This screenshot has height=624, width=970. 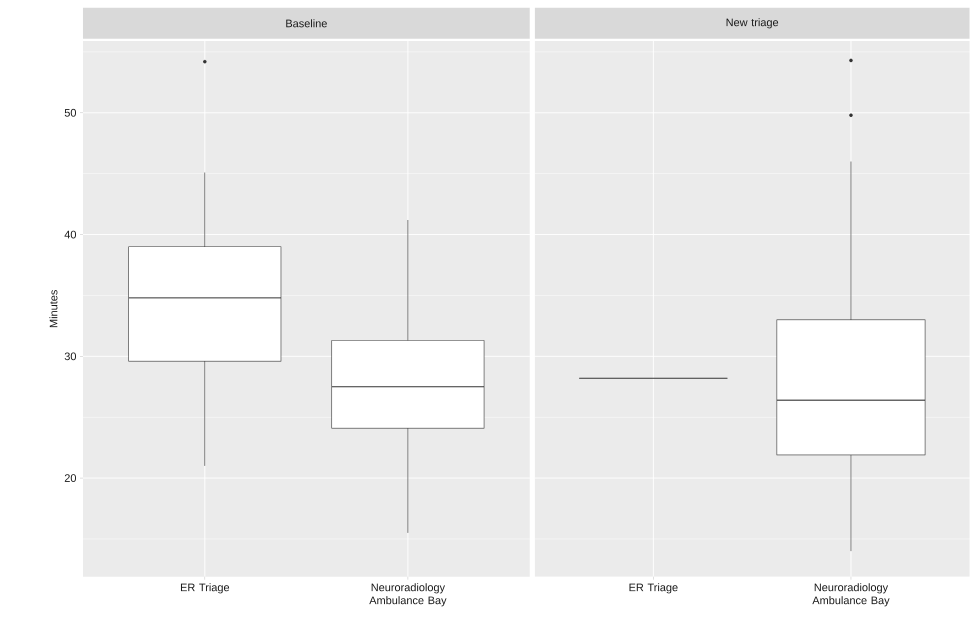 What do you see at coordinates (752, 23) in the screenshot?
I see `chart-title: New triage` at bounding box center [752, 23].